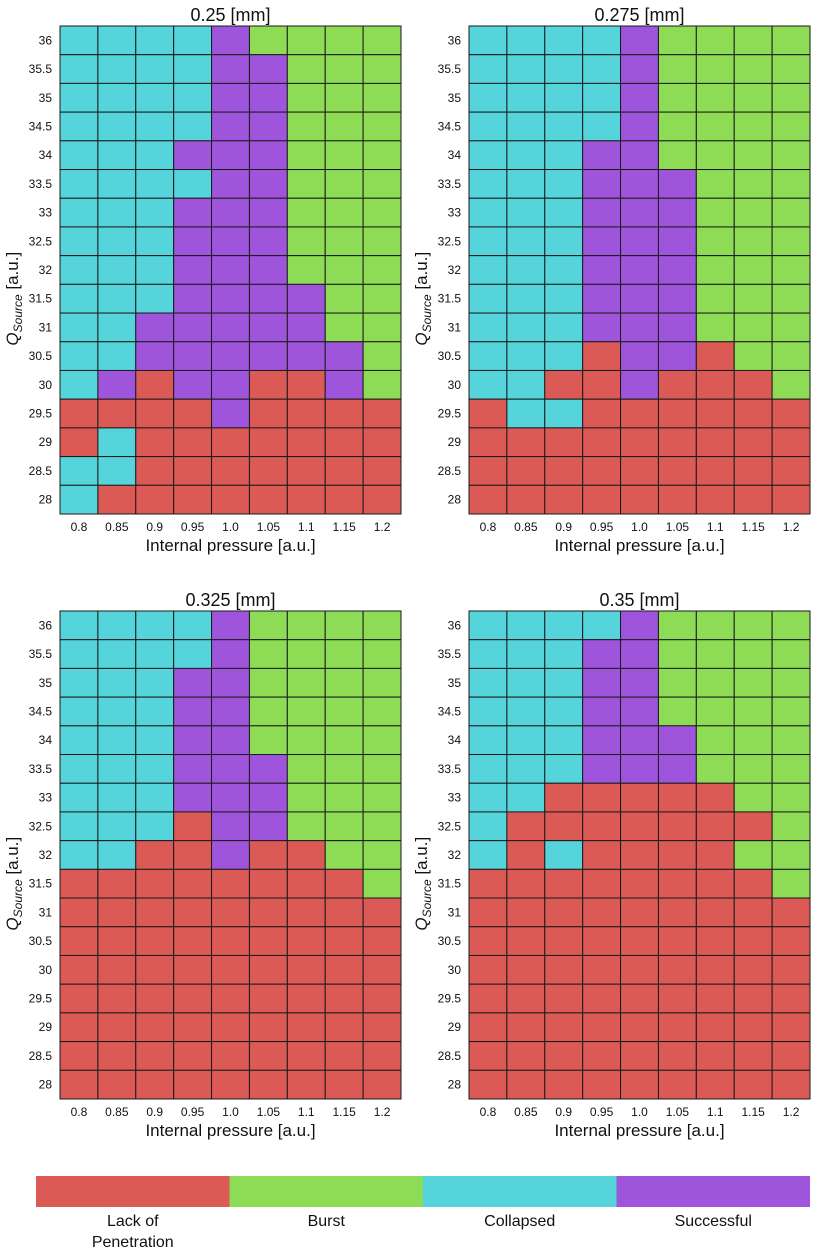  I want to click on y-tick-label: 29, so click(455, 442).